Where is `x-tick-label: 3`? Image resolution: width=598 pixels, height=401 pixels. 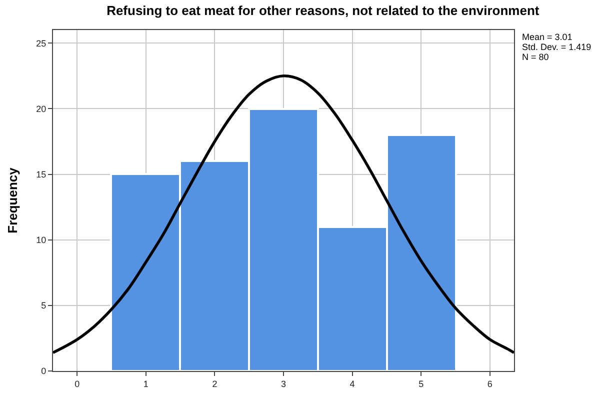 x-tick-label: 3 is located at coordinates (283, 383).